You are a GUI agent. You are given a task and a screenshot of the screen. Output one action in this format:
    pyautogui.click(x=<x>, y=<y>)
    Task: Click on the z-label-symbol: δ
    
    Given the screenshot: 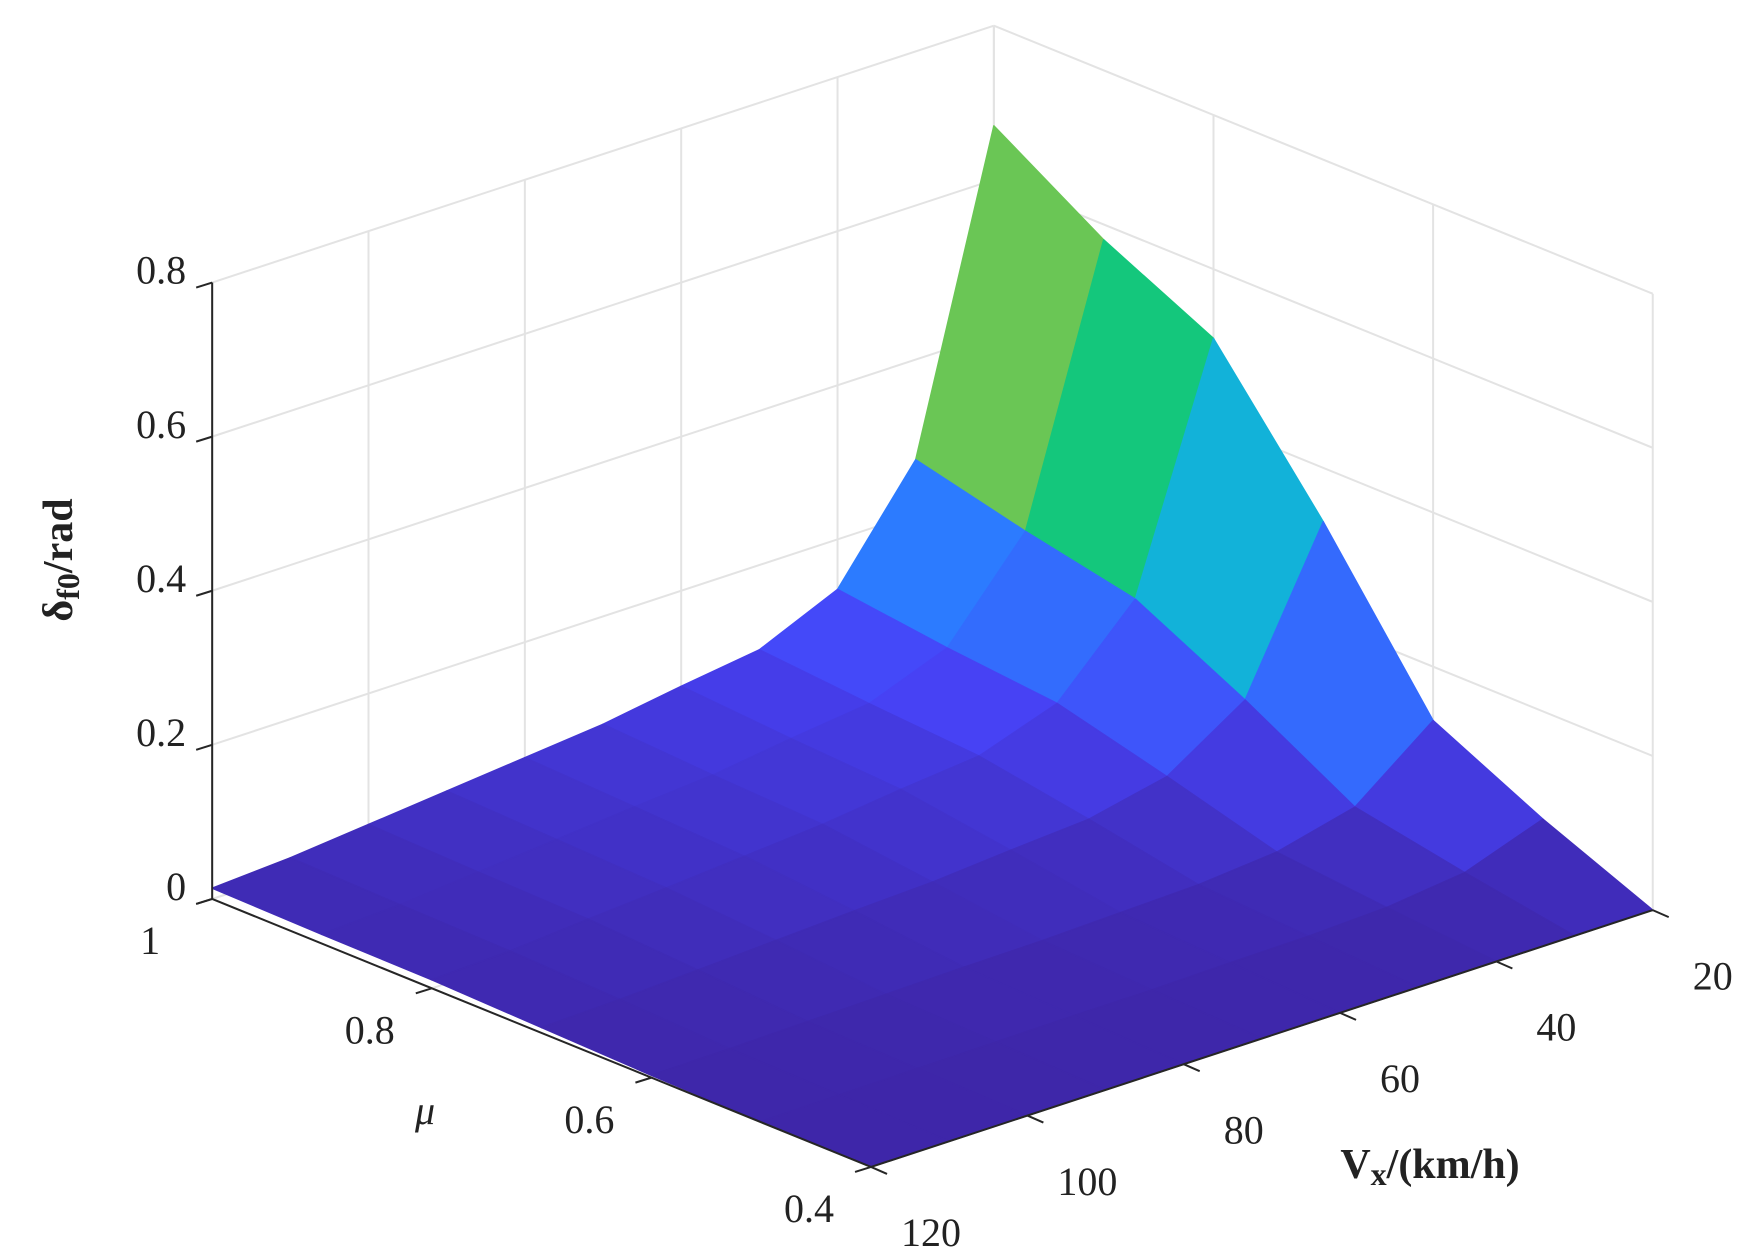 What is the action you would take?
    pyautogui.click(x=59, y=611)
    